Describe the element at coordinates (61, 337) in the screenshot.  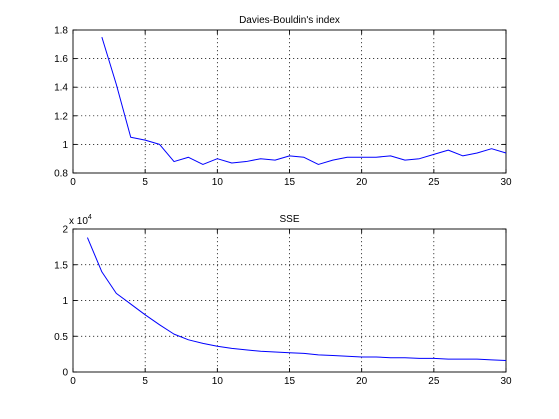
I see `y-tick-label: 0.5` at that location.